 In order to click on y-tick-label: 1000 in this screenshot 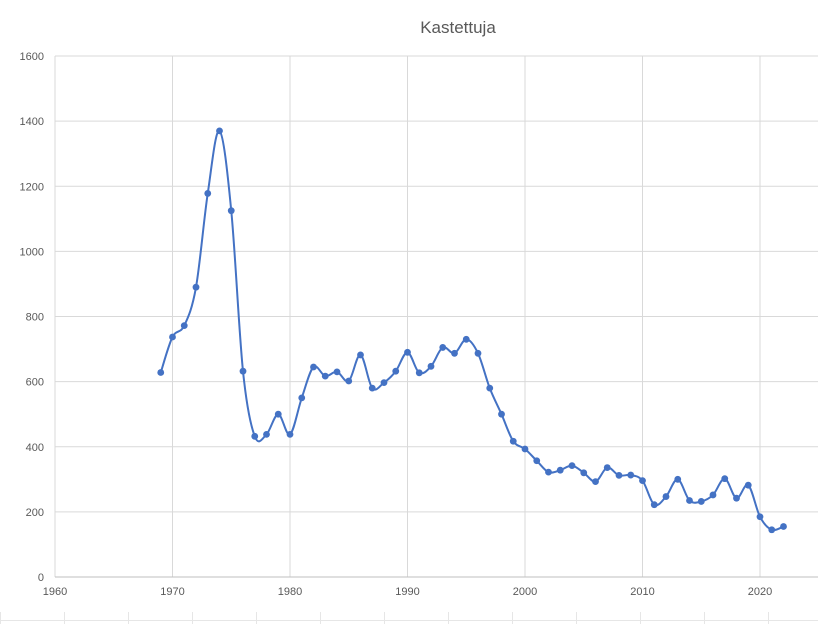, I will do `click(32, 252)`.